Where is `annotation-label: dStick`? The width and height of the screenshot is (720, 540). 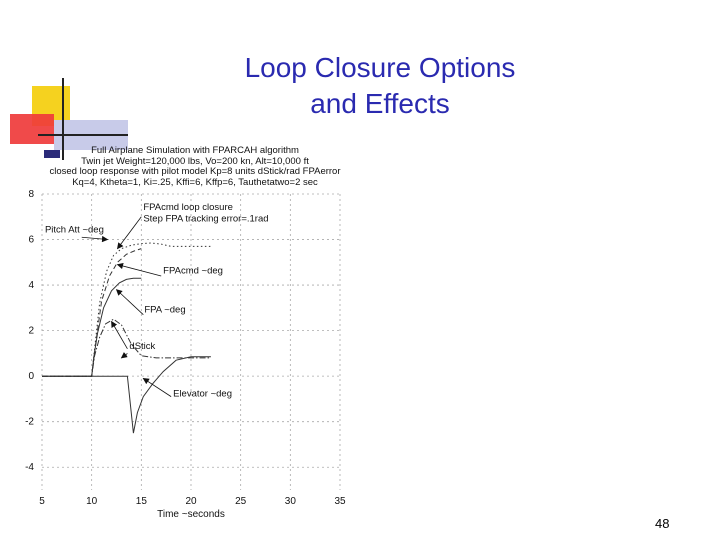
annotation-label: dStick is located at coordinates (142, 346).